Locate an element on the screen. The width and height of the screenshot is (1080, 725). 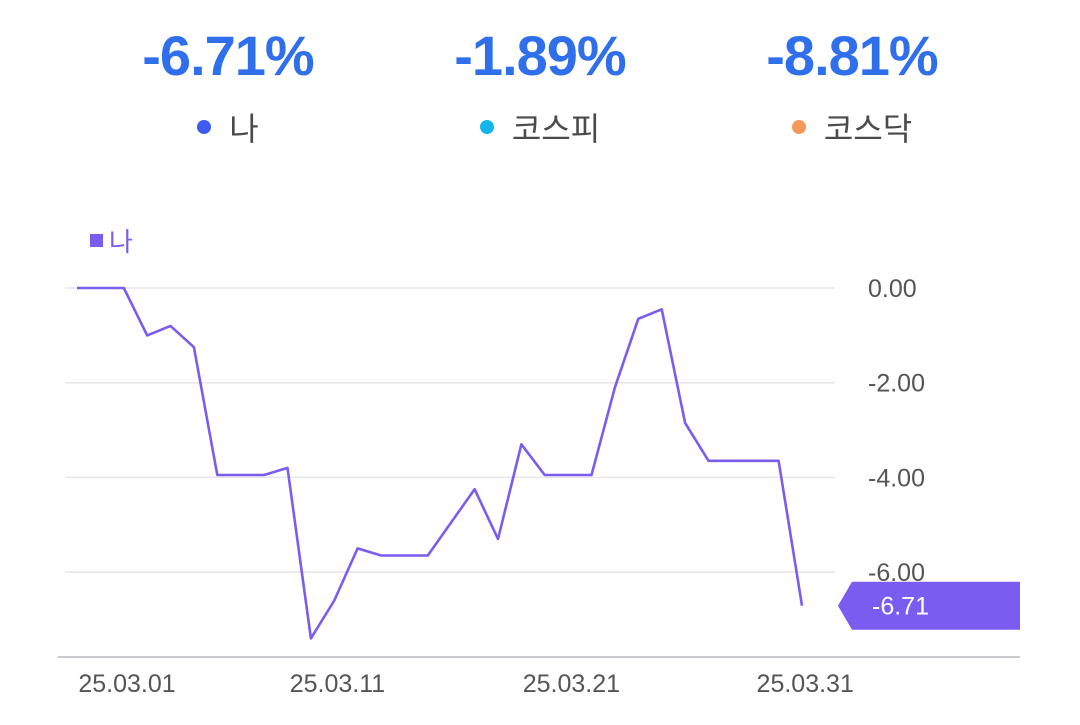
stat-kosdaq: -8.81% 코스닥 is located at coordinates (852, 86).